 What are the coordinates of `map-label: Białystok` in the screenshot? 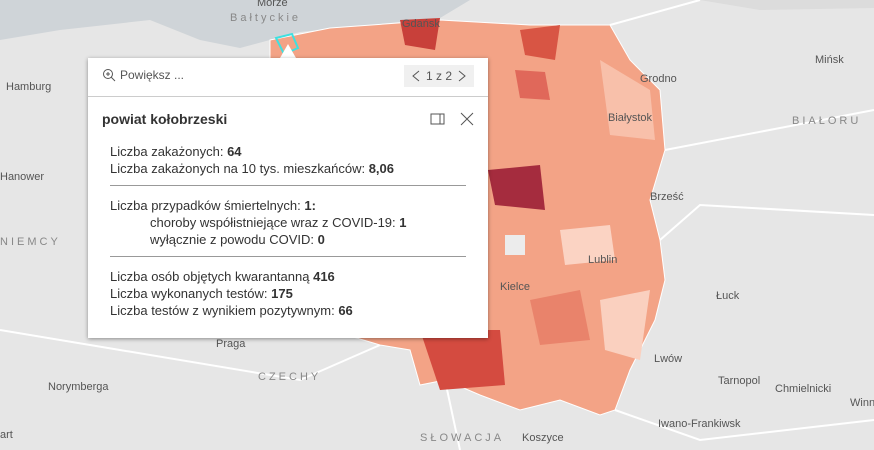 It's located at (630, 118).